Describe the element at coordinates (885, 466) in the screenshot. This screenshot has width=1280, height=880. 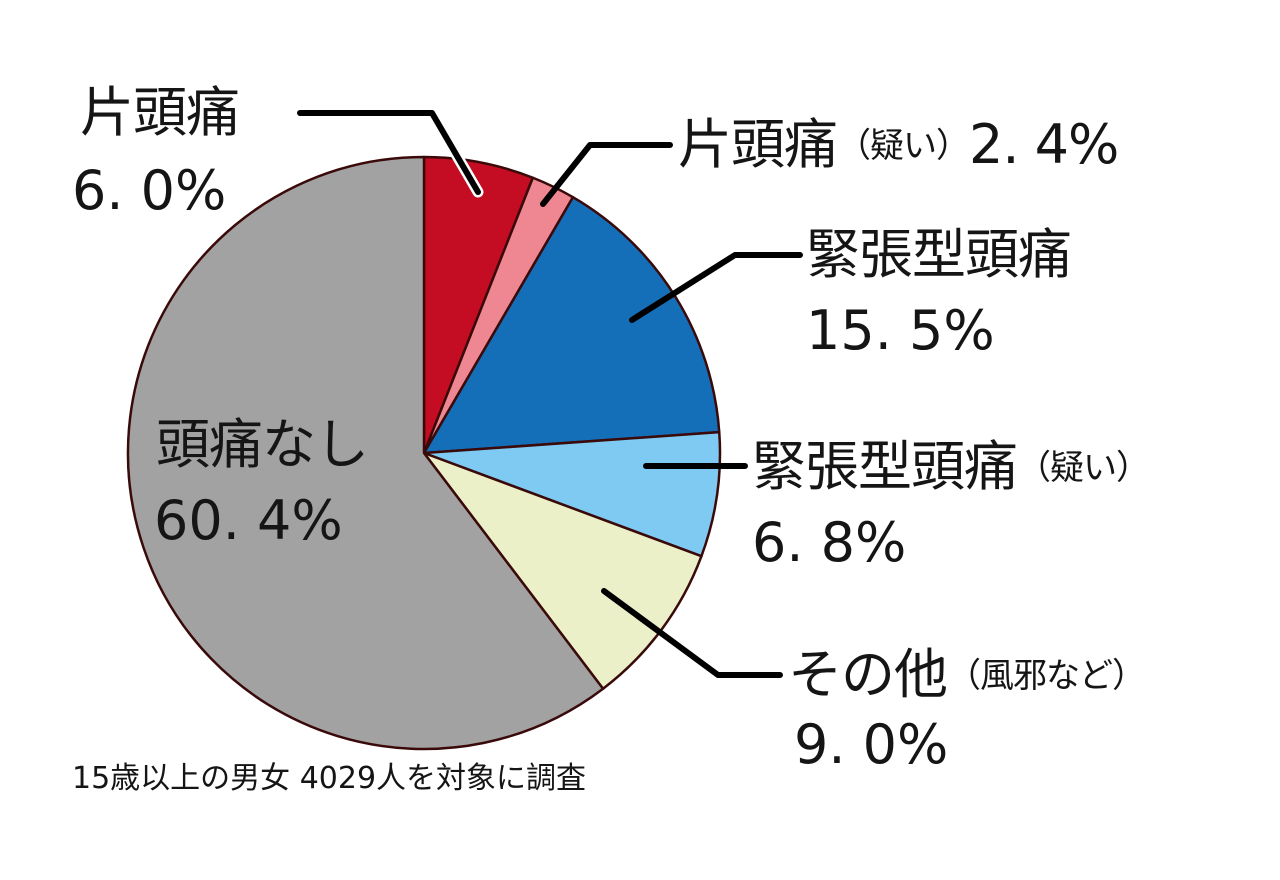
I see `label-tension-suspected-name: 緊張型頭痛` at that location.